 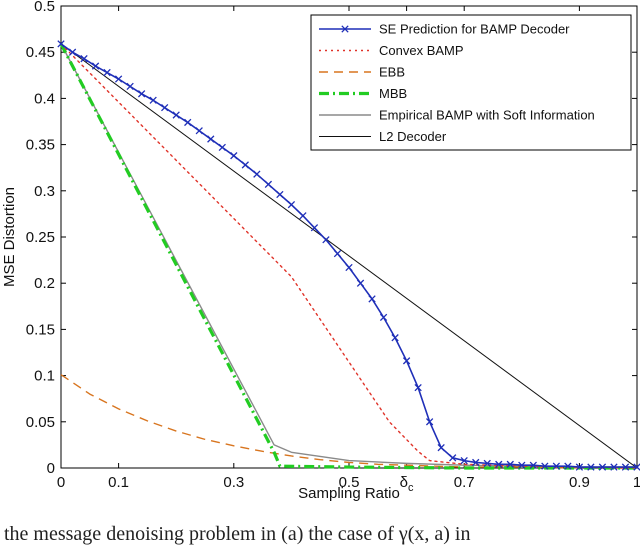 What do you see at coordinates (345, 29) in the screenshot?
I see `legend-marker` at bounding box center [345, 29].